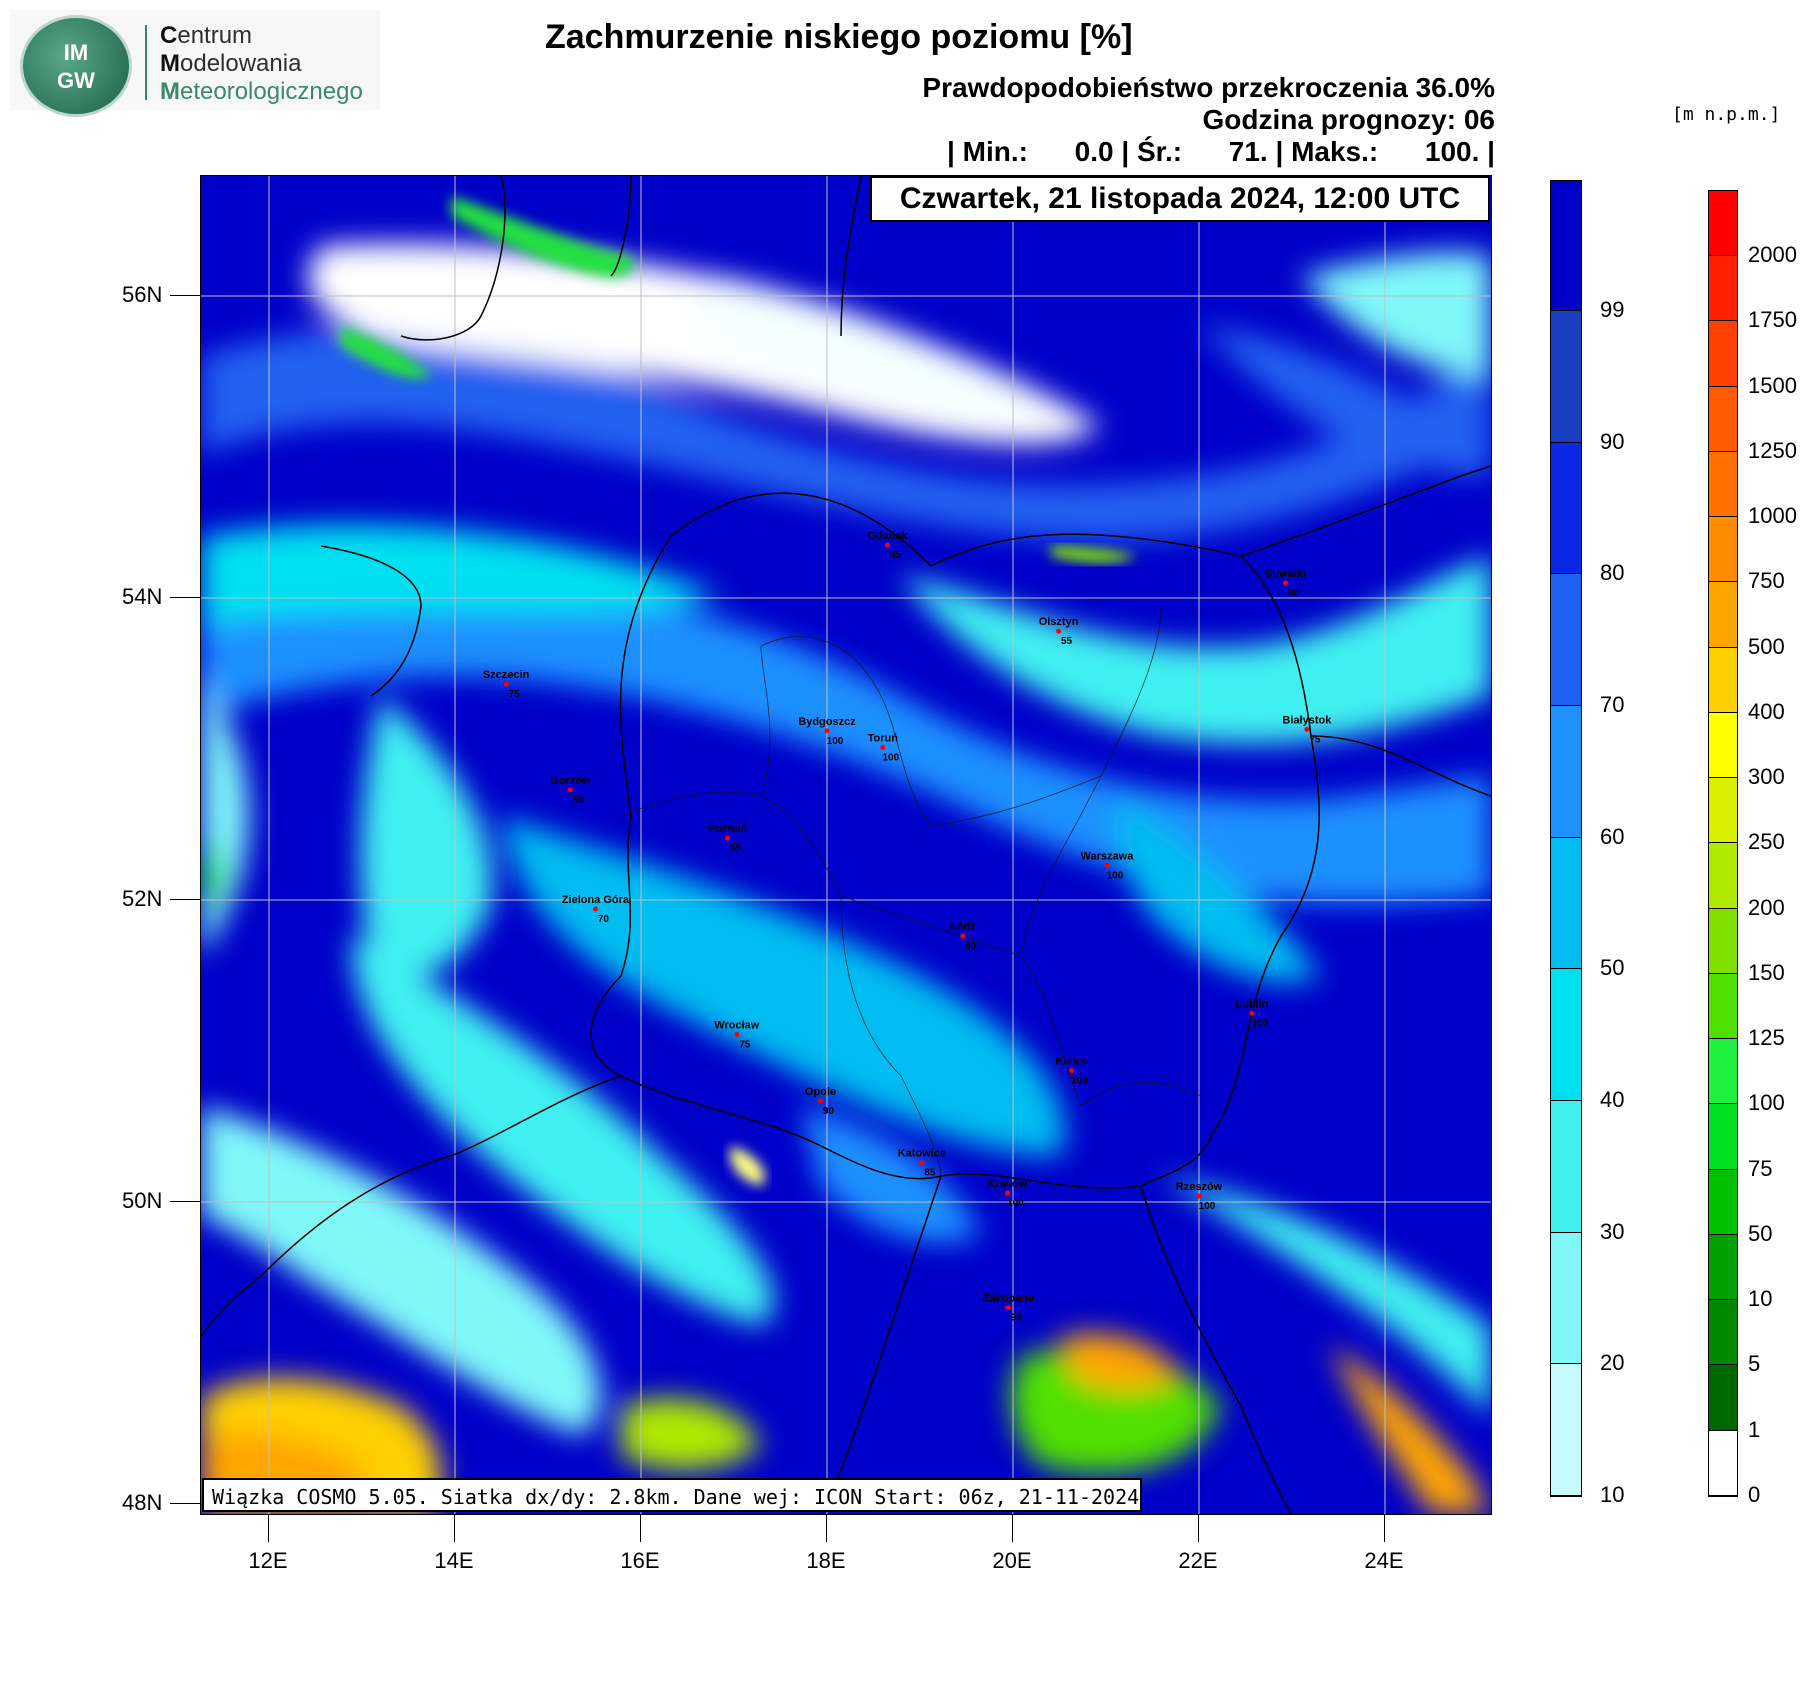  What do you see at coordinates (887, 536) in the screenshot?
I see `city-name: Gdańsk` at bounding box center [887, 536].